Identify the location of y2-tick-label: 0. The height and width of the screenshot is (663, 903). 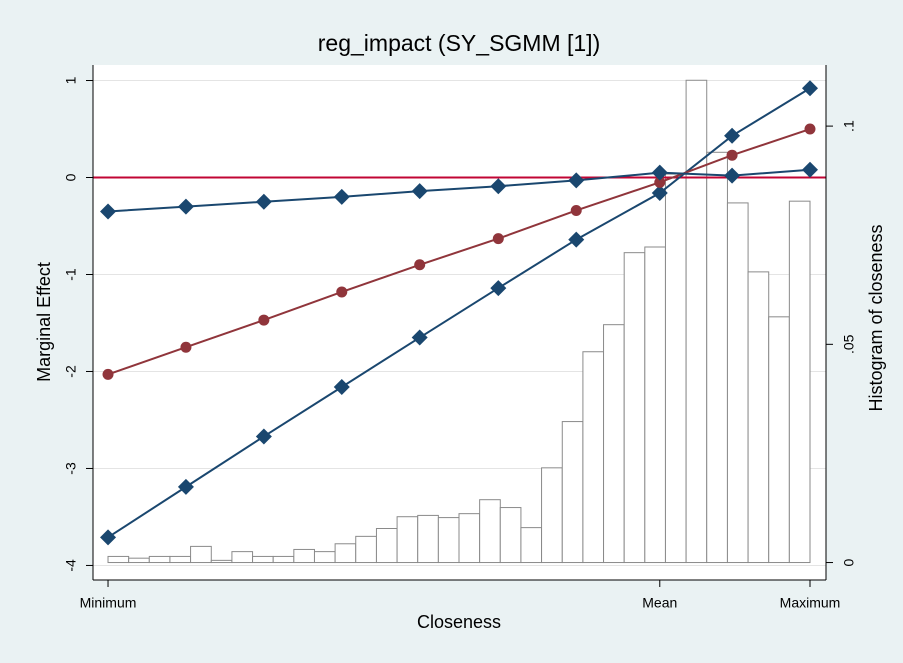
(849, 562).